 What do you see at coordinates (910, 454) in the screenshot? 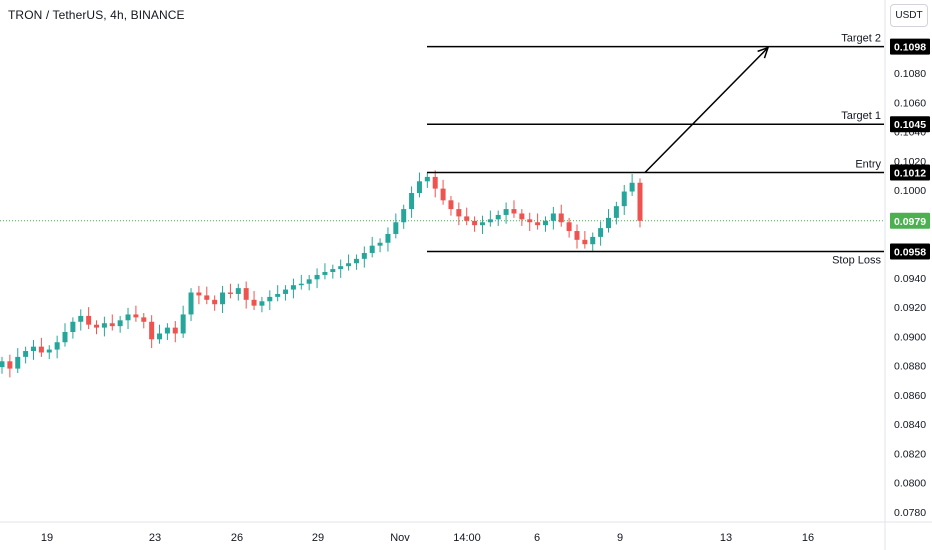
I see `y-tick-label: 0.0820` at bounding box center [910, 454].